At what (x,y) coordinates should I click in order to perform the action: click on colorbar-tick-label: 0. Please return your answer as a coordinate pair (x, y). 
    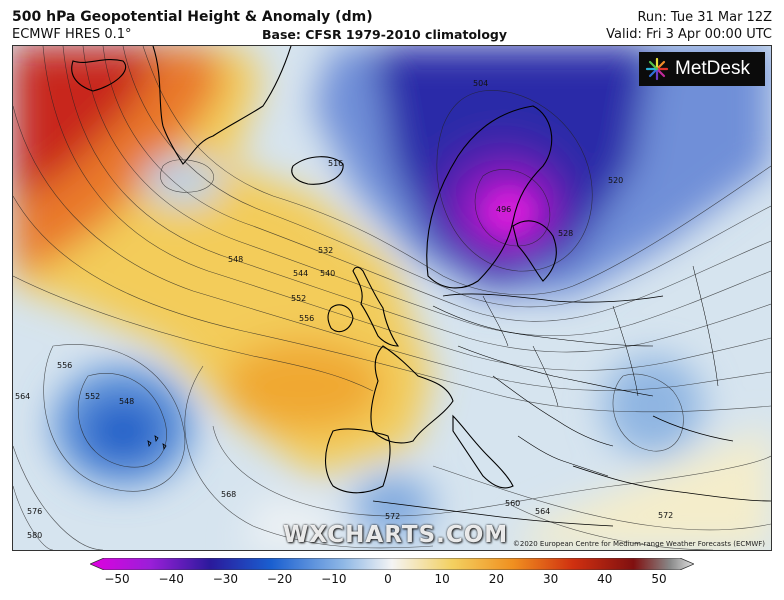
    Looking at the image, I should click on (388, 579).